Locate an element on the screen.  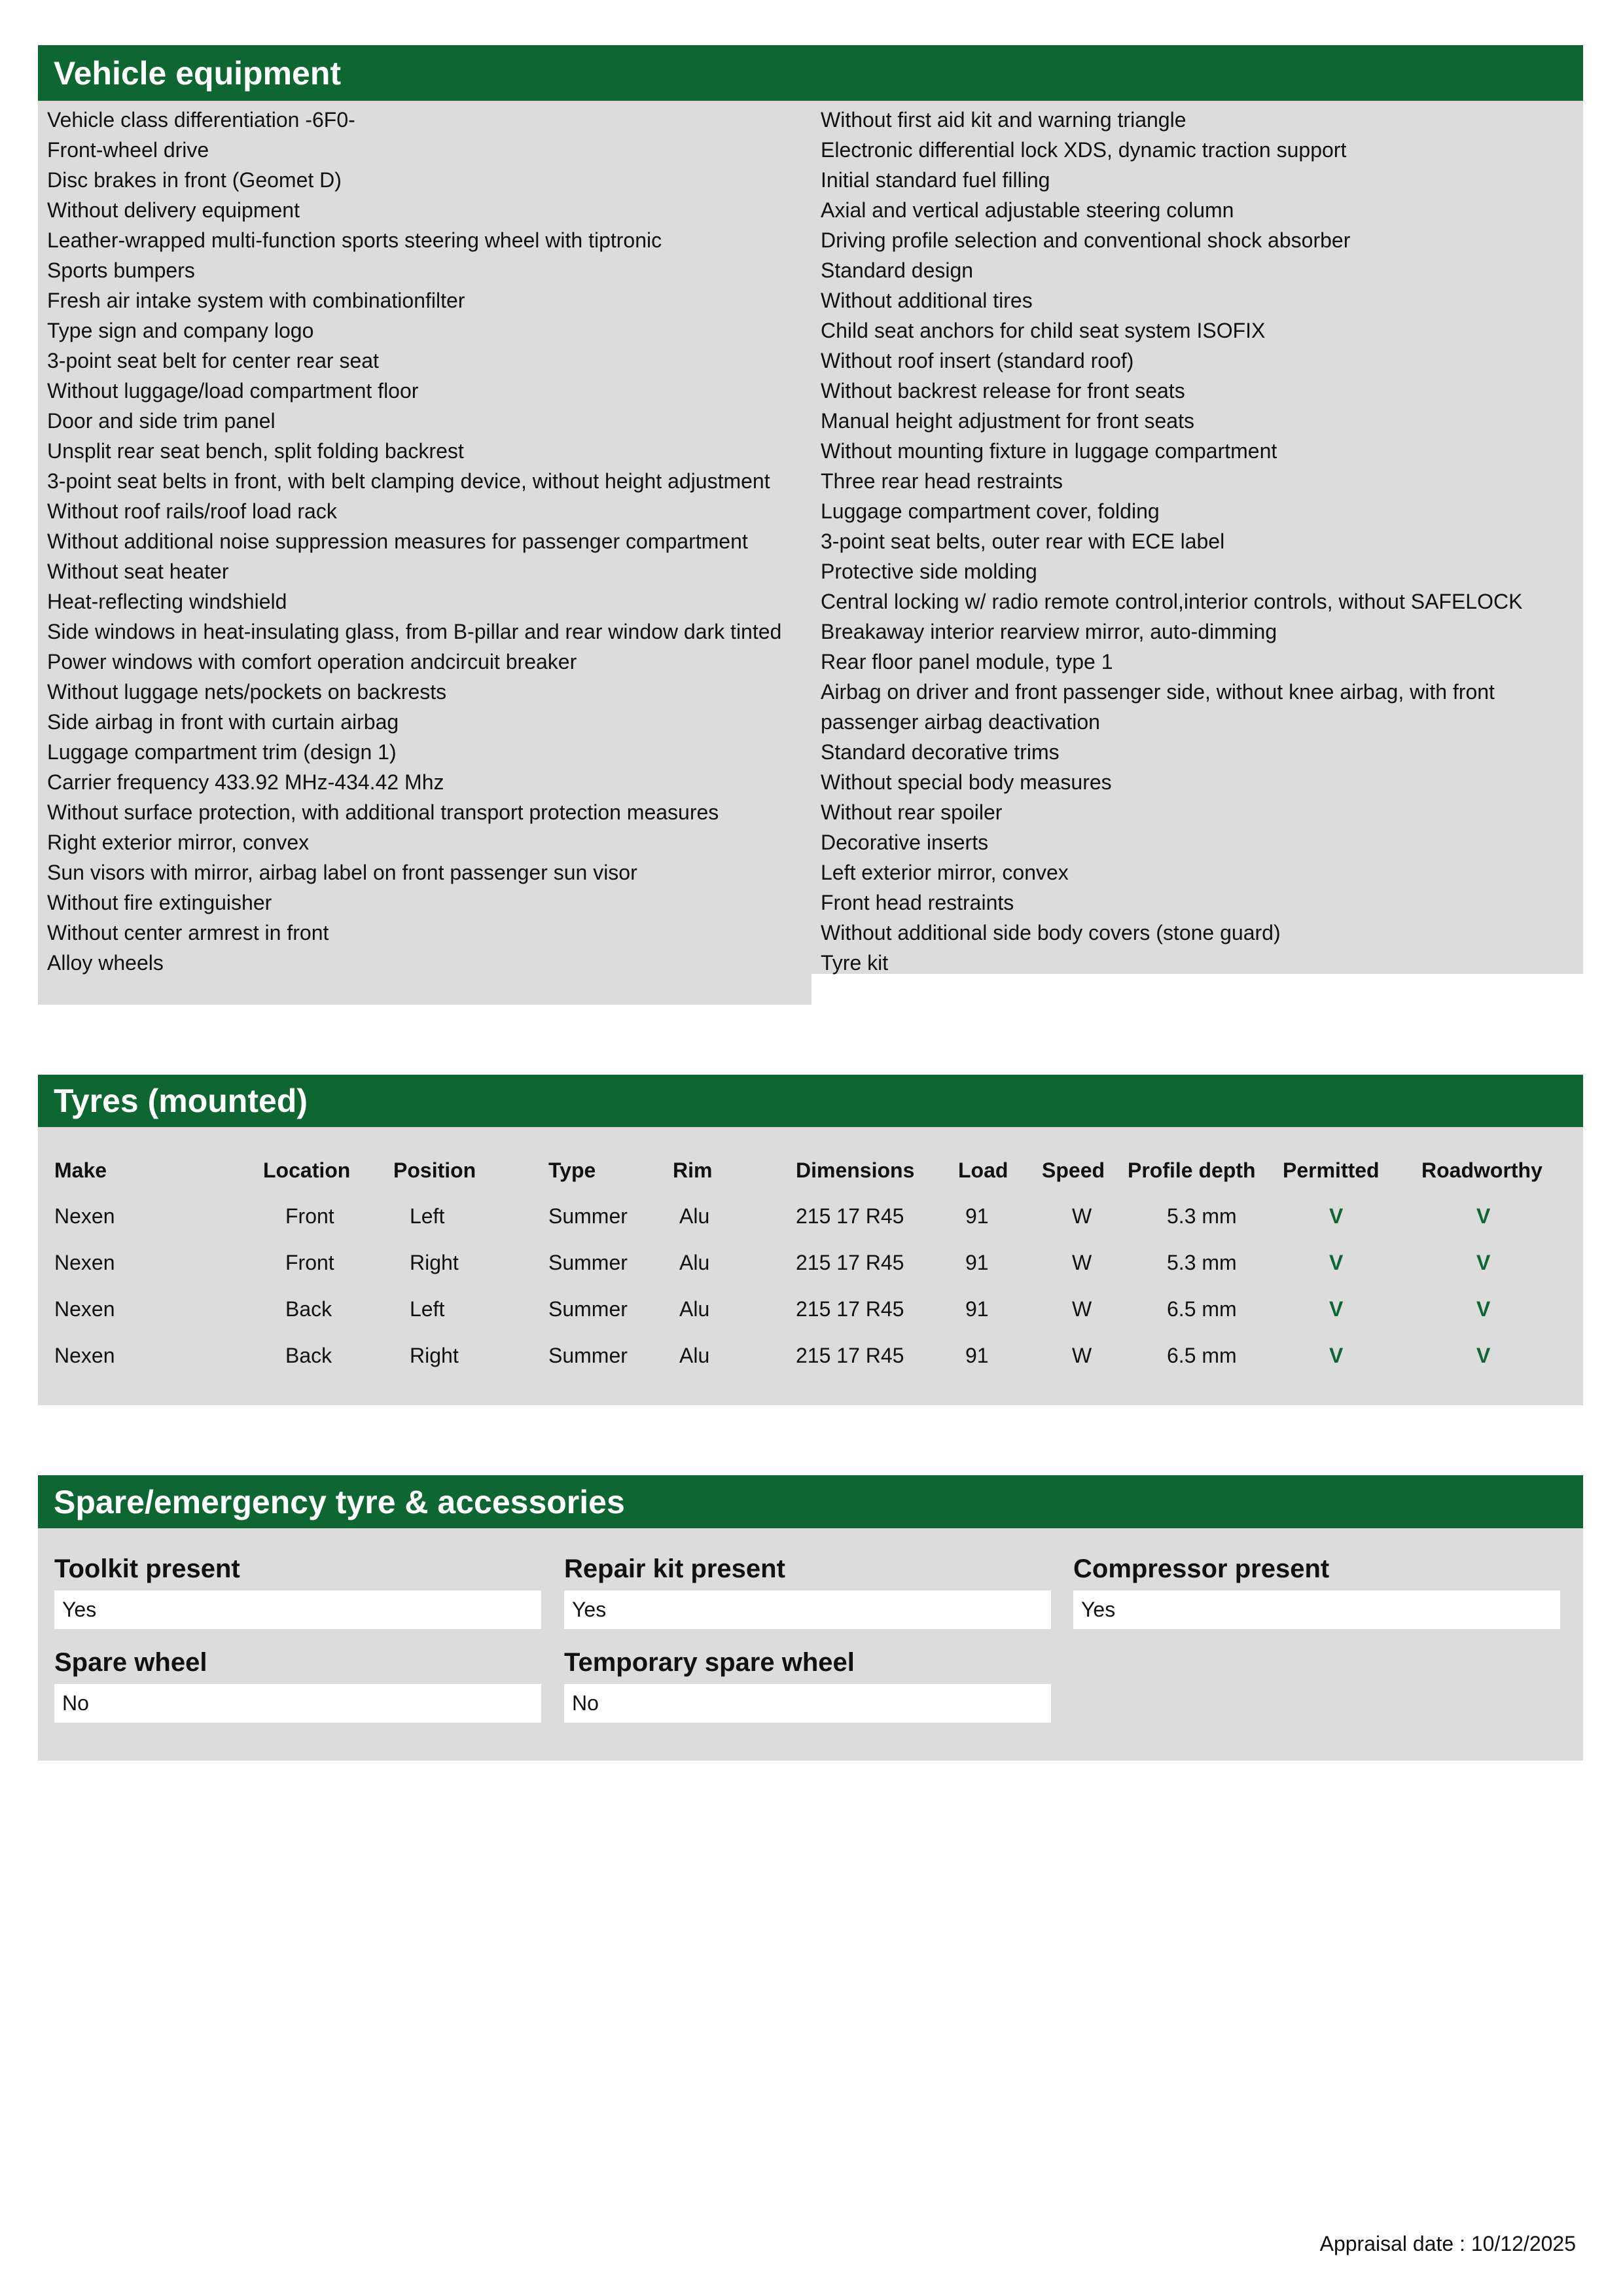
tyres-column-header: Profile depth is located at coordinates (1192, 1170).